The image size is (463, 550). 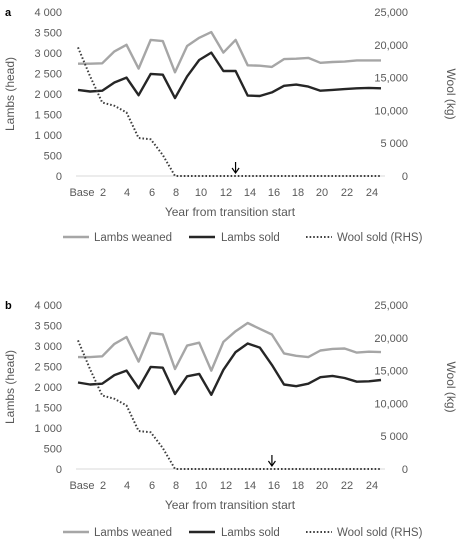 What do you see at coordinates (8, 306) in the screenshot?
I see `panel-label: b` at bounding box center [8, 306].